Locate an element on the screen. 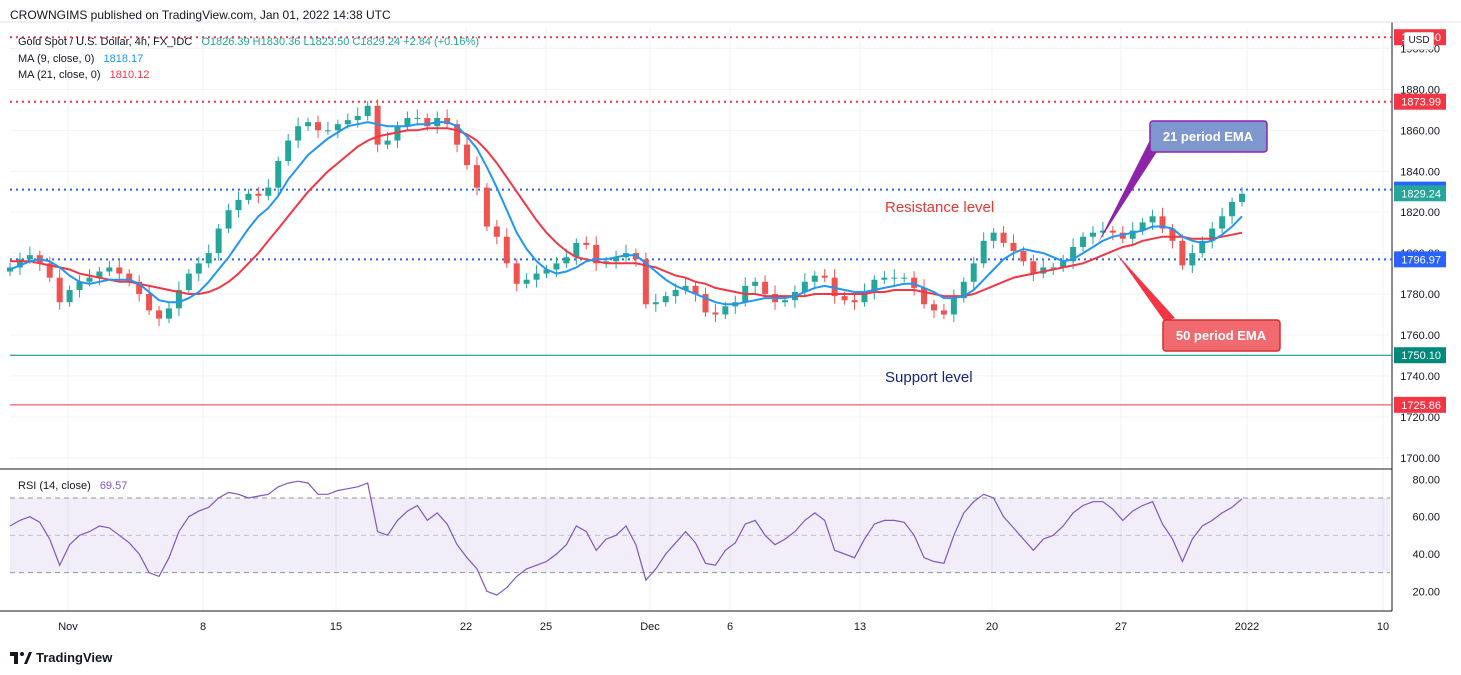 Image resolution: width=1461 pixels, height=675 pixels. ema21-callout-pointer is located at coordinates (1129, 191).